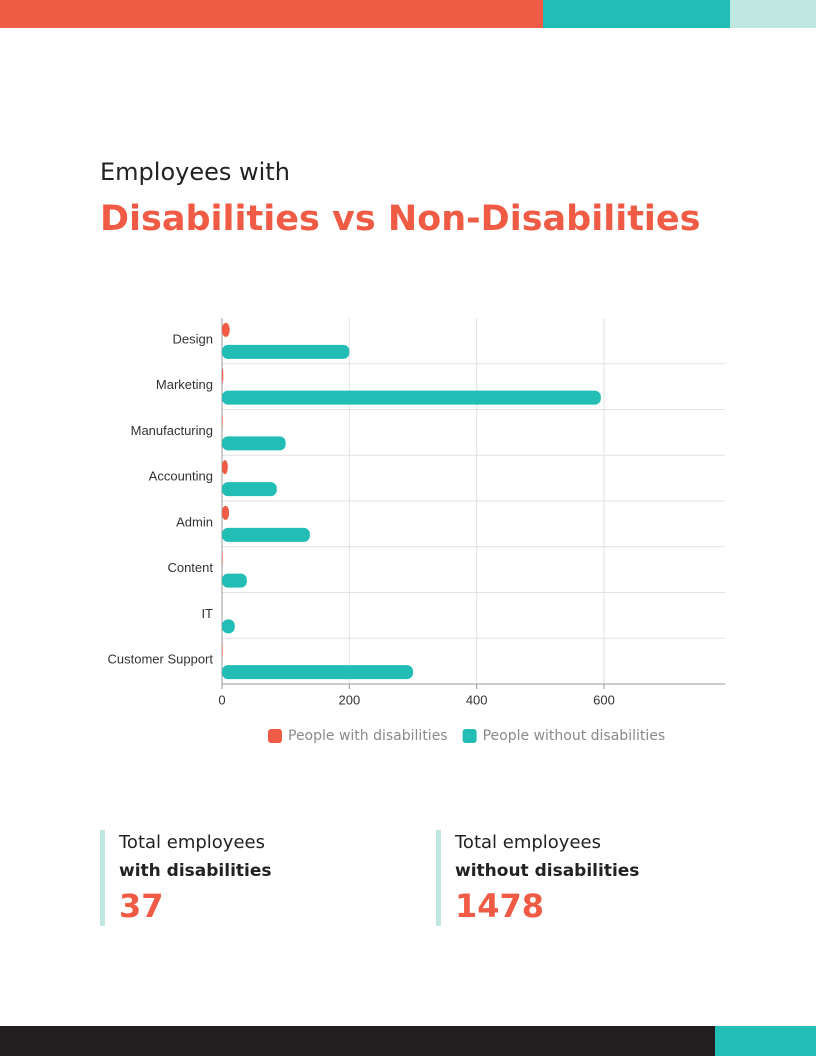 This screenshot has height=1056, width=816. What do you see at coordinates (221, 699) in the screenshot?
I see `x-tick-label: 0` at bounding box center [221, 699].